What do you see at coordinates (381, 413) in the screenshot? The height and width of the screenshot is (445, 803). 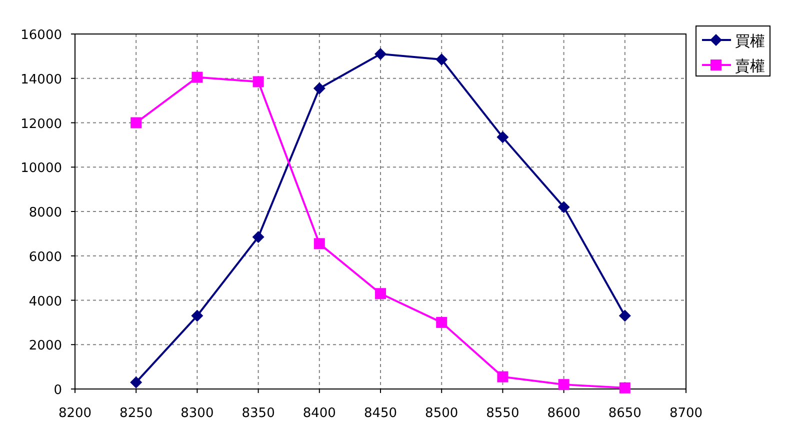 I see `x-tick-label: 8450` at bounding box center [381, 413].